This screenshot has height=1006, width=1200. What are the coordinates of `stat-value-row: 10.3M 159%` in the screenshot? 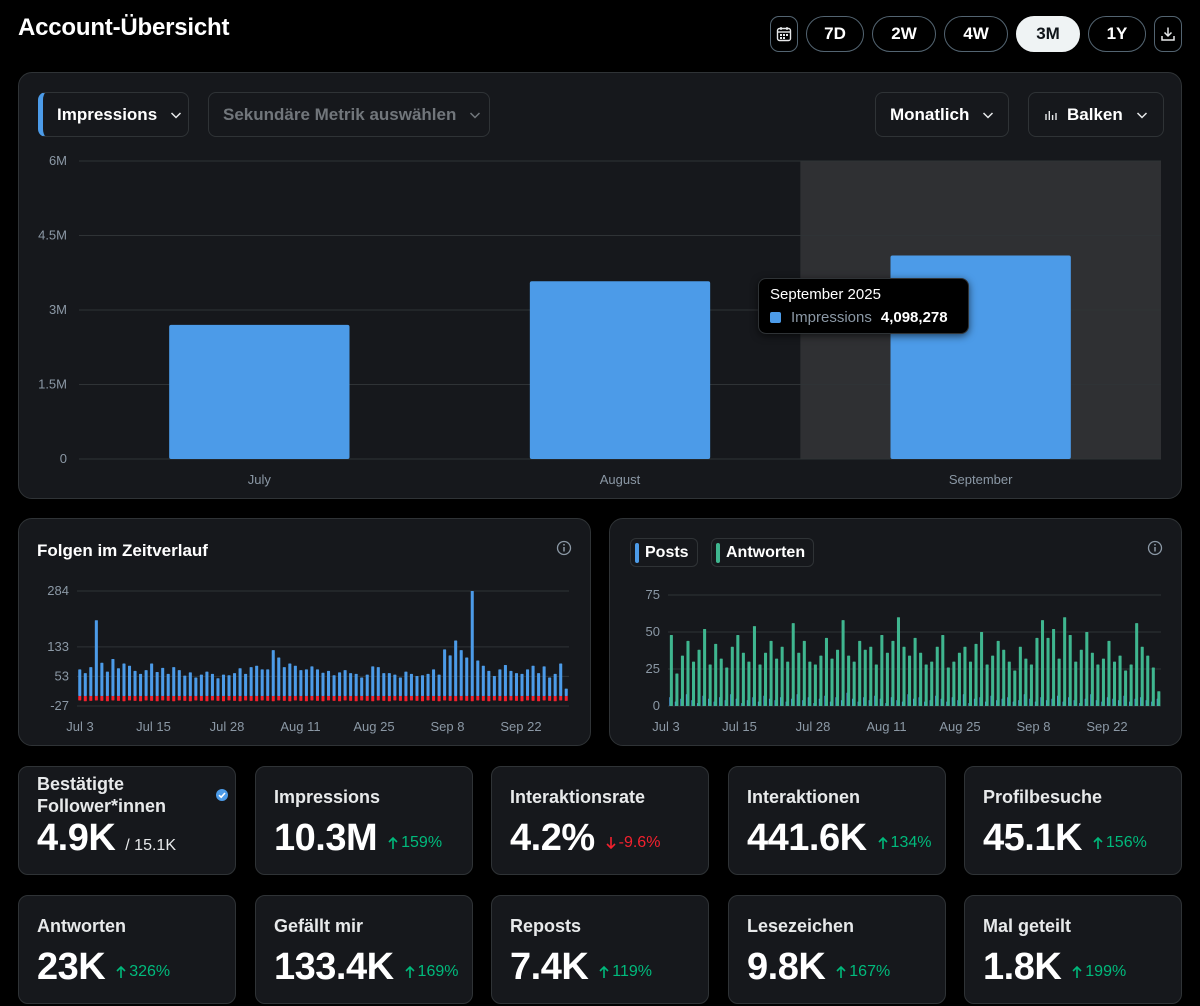 It's located at (358, 838).